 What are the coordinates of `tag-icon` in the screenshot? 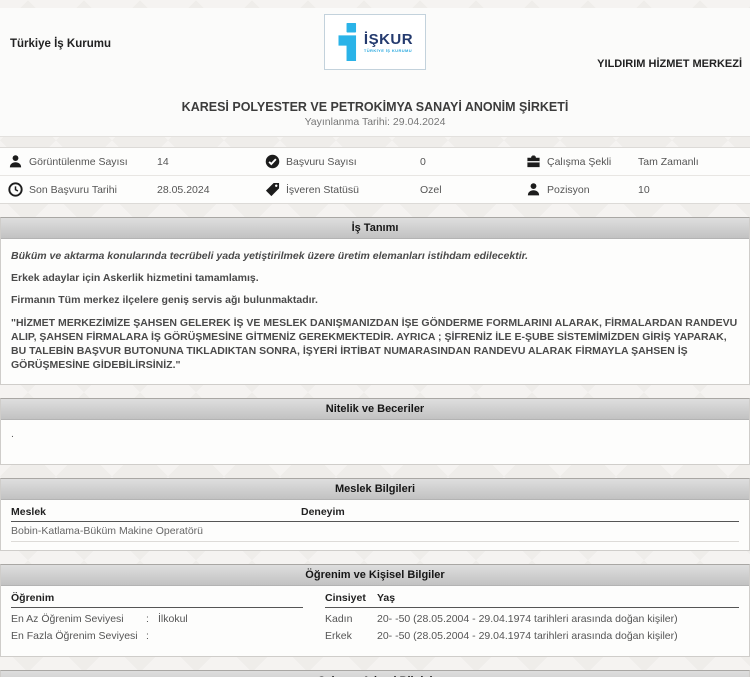 It's located at (272, 189).